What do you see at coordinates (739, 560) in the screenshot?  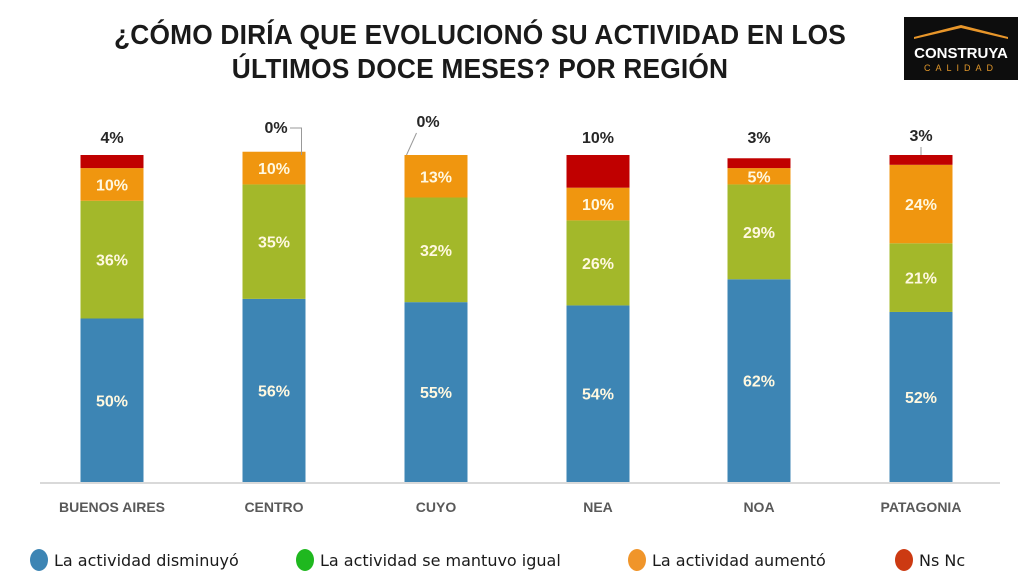 I see `legend-label: La actividad aumentó` at bounding box center [739, 560].